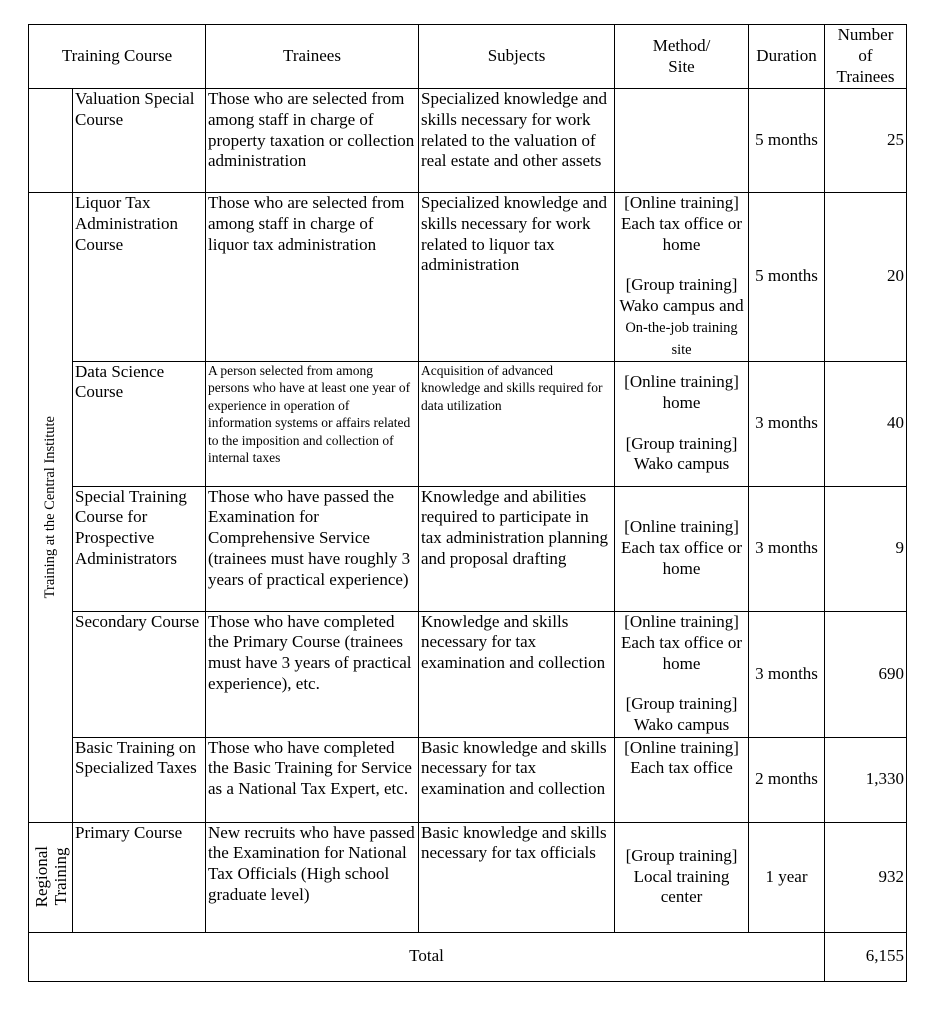  I want to click on header-duration: Duration, so click(787, 56).